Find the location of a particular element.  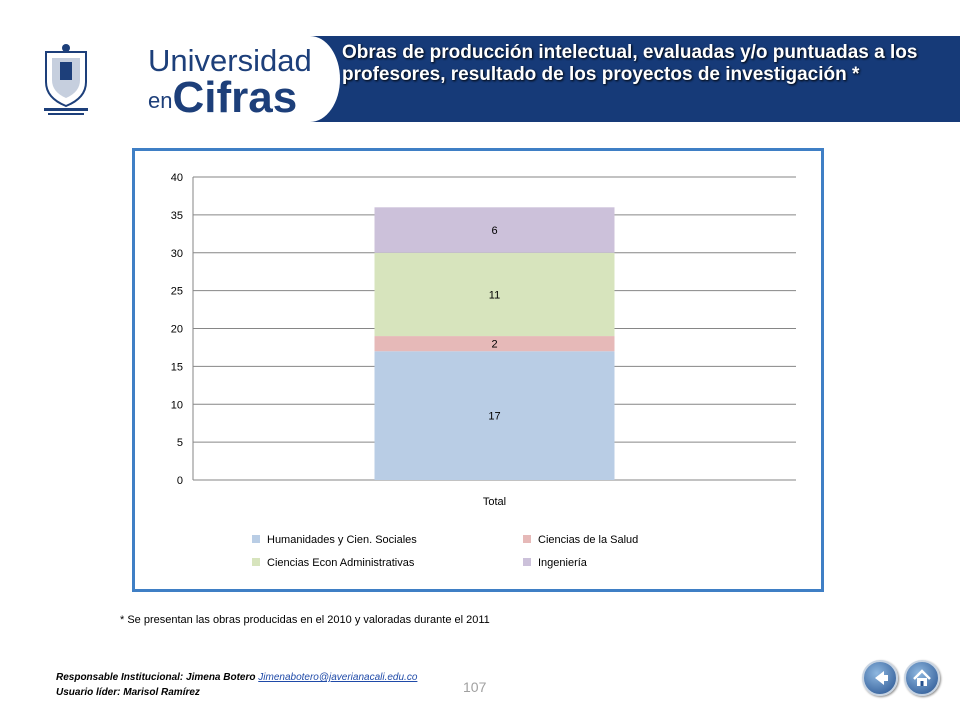

brand-line2: enCifras is located at coordinates (230, 98).